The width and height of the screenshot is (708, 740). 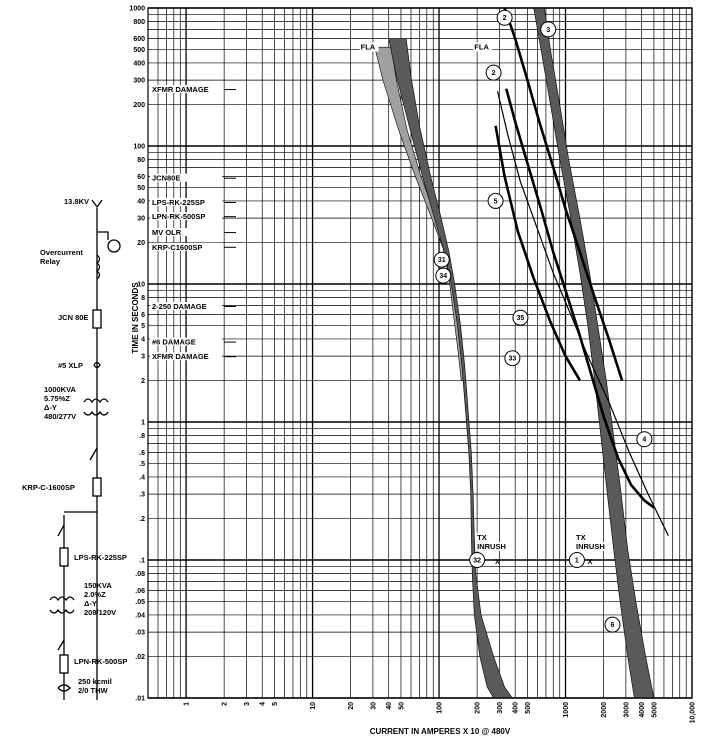 What do you see at coordinates (141, 177) in the screenshot?
I see `y-tick-label: 60` at bounding box center [141, 177].